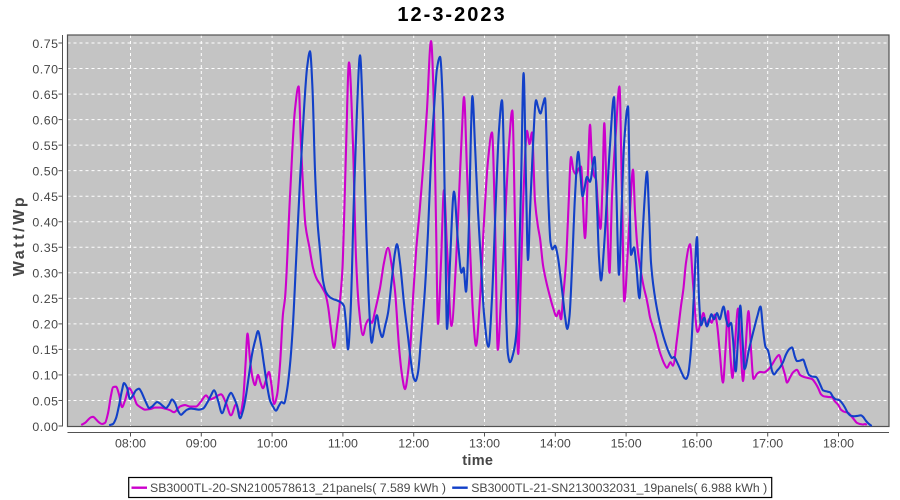  Describe the element at coordinates (45, 299) in the screenshot. I see `svg-text: 0.25` at that location.